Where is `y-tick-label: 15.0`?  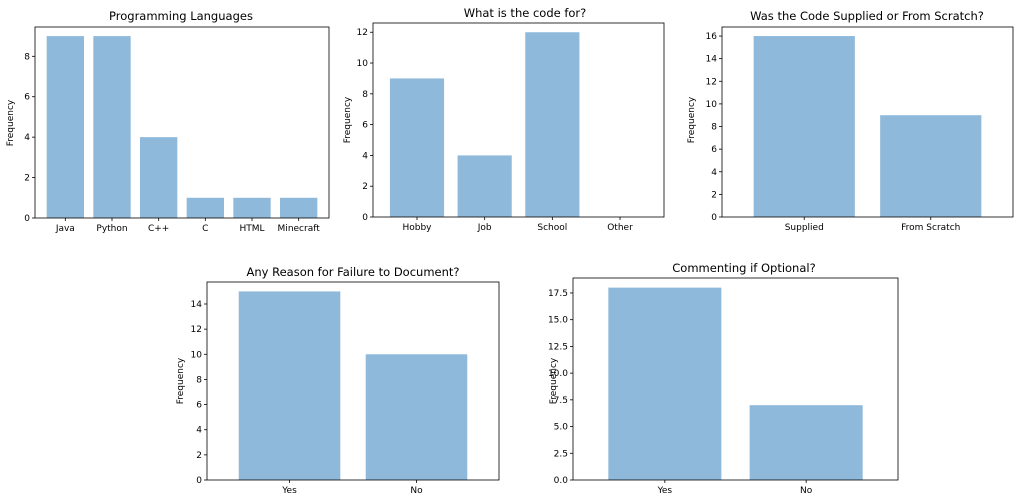
y-tick-label: 15.0 is located at coordinates (558, 321).